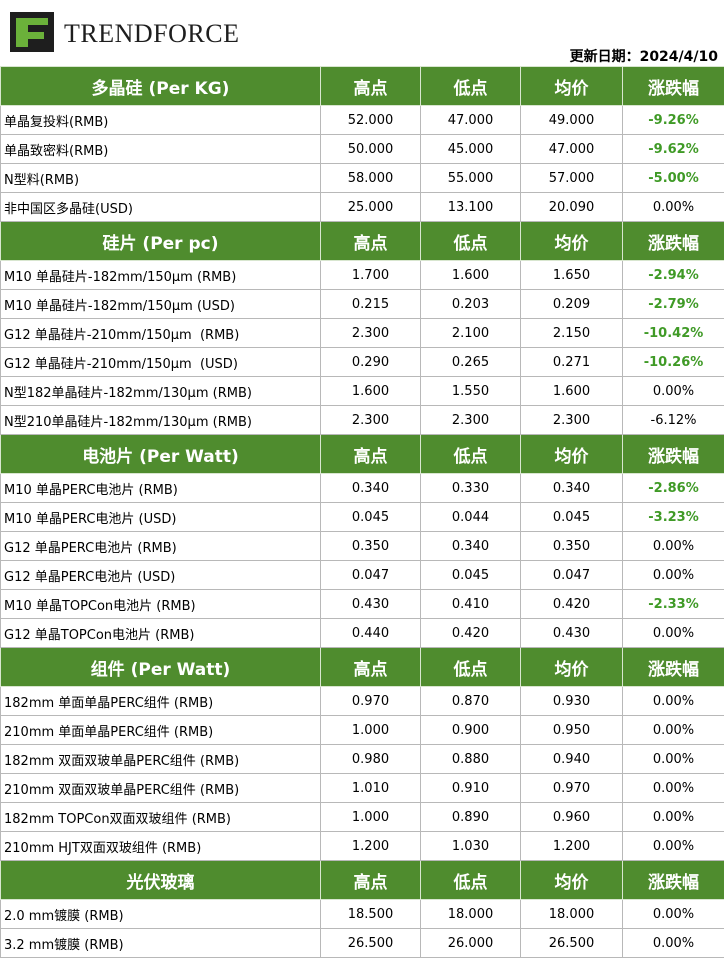 Image resolution: width=724 pixels, height=963 pixels. What do you see at coordinates (160, 149) in the screenshot?
I see `item-name: 单晶致密料(RMB)` at bounding box center [160, 149].